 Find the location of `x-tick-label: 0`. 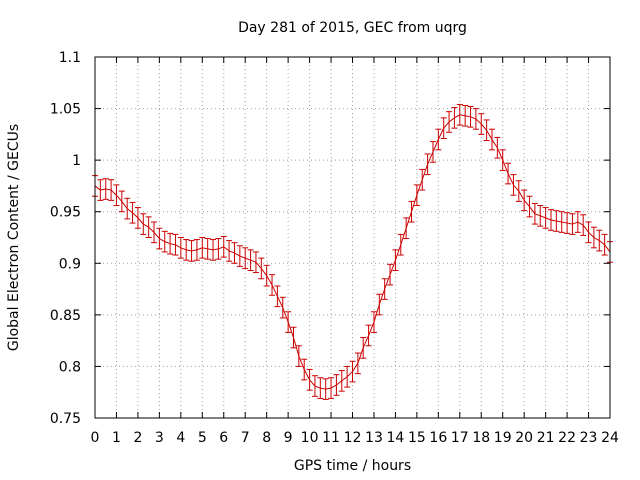

x-tick-label: 0 is located at coordinates (95, 438).